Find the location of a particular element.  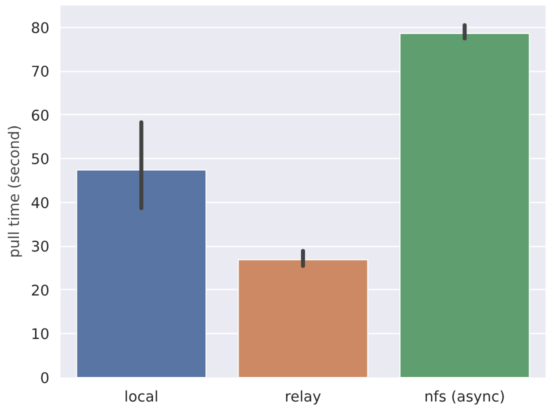

y-tick-label: 70 is located at coordinates (40, 72).